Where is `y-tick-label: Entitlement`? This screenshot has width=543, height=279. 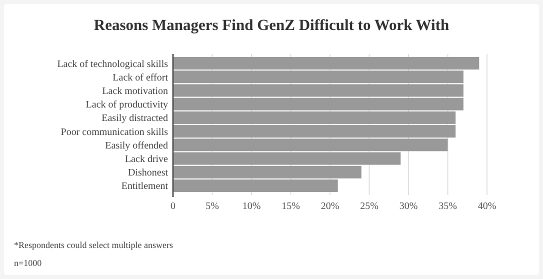
y-tick-label: Entitlement is located at coordinates (144, 186).